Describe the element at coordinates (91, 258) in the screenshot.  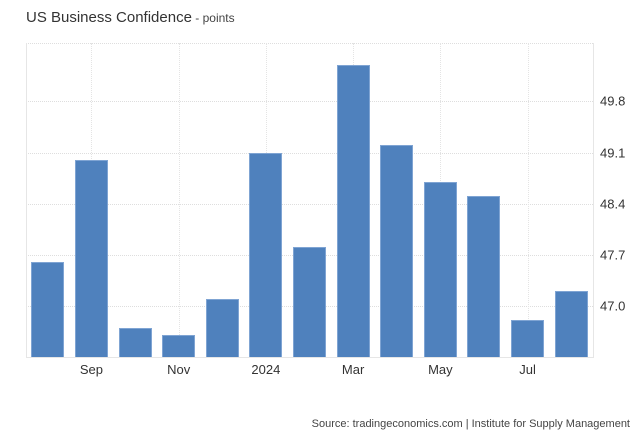
I see `bar-sep-2023` at that location.